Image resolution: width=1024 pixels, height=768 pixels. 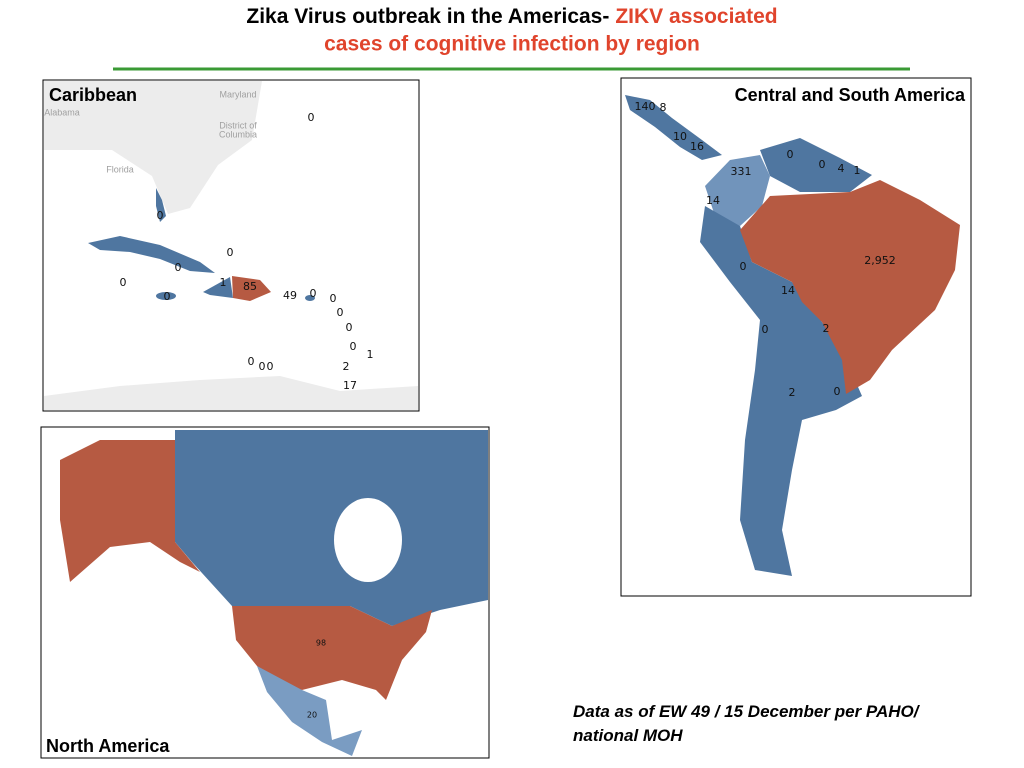 What do you see at coordinates (850, 287) in the screenshot?
I see `brazil` at bounding box center [850, 287].